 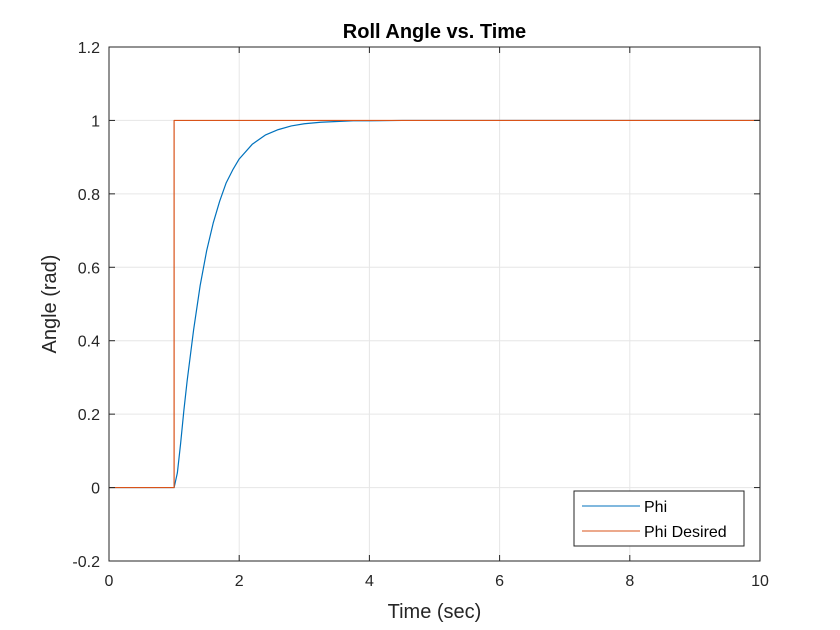 What do you see at coordinates (89, 342) in the screenshot?
I see `y-tick-label: 0.4` at bounding box center [89, 342].